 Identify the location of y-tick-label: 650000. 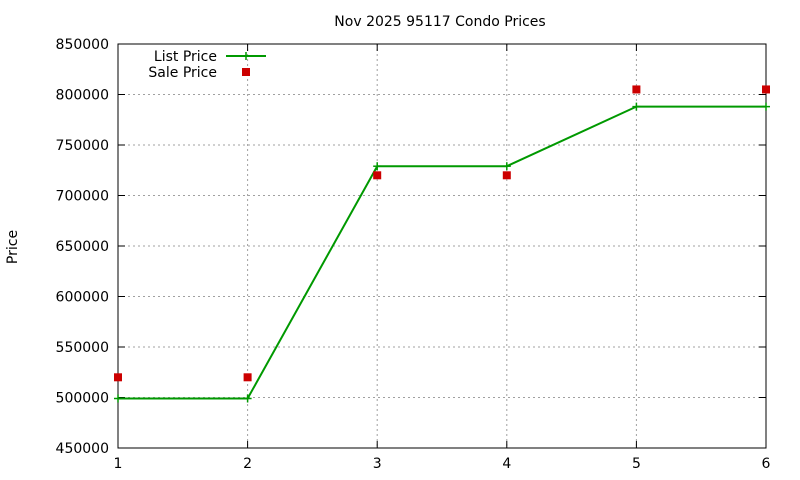
(82, 247).